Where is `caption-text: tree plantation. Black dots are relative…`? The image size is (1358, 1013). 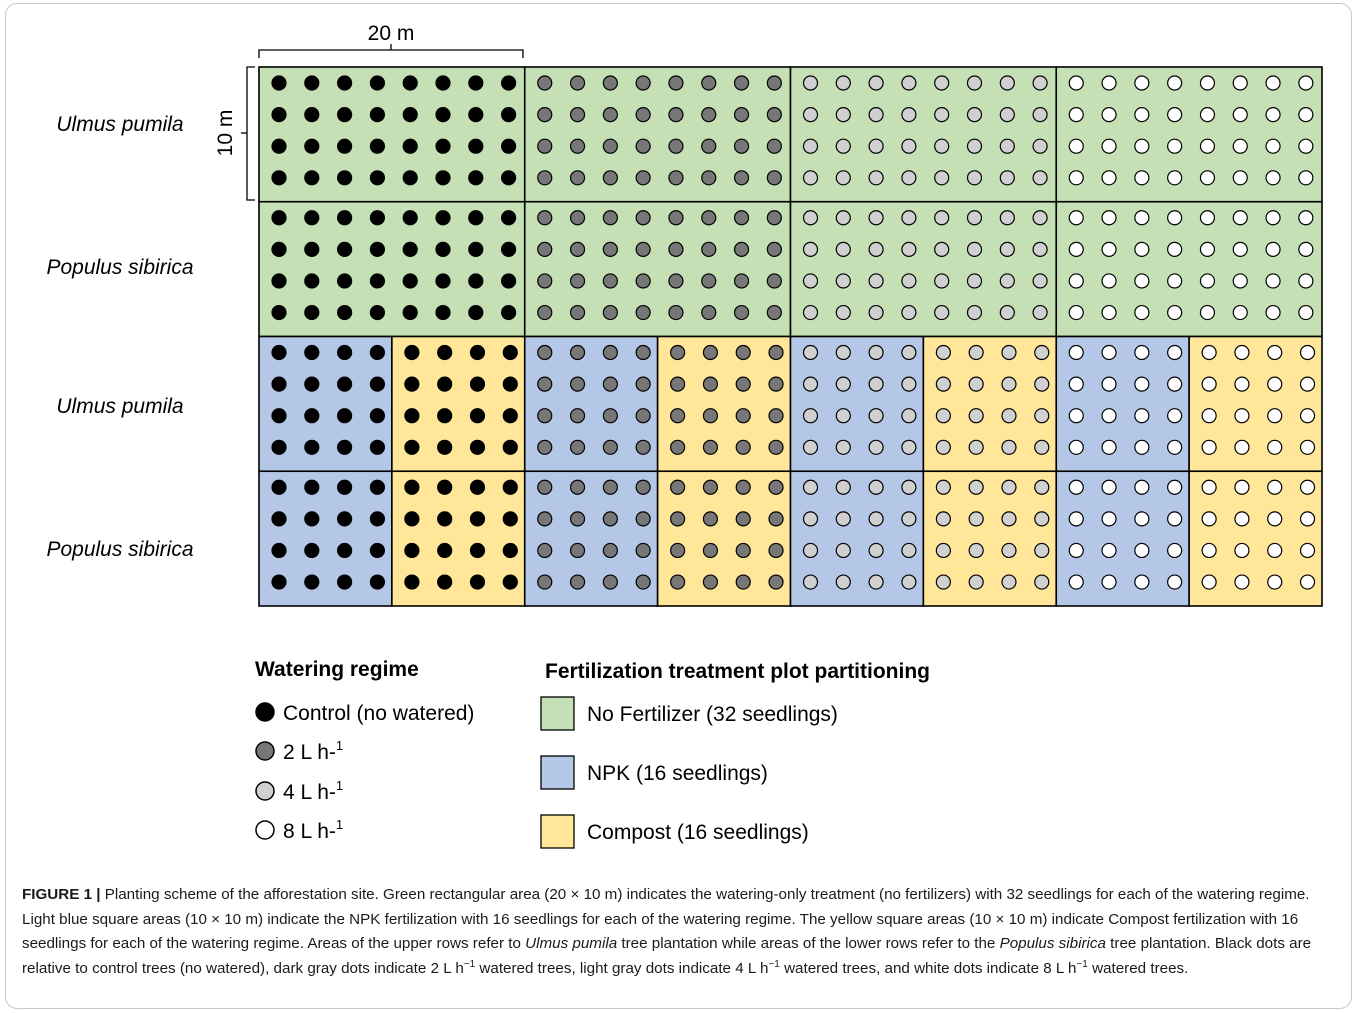
caption-text: tree plantation. Black dots are relative… is located at coordinates (667, 956).